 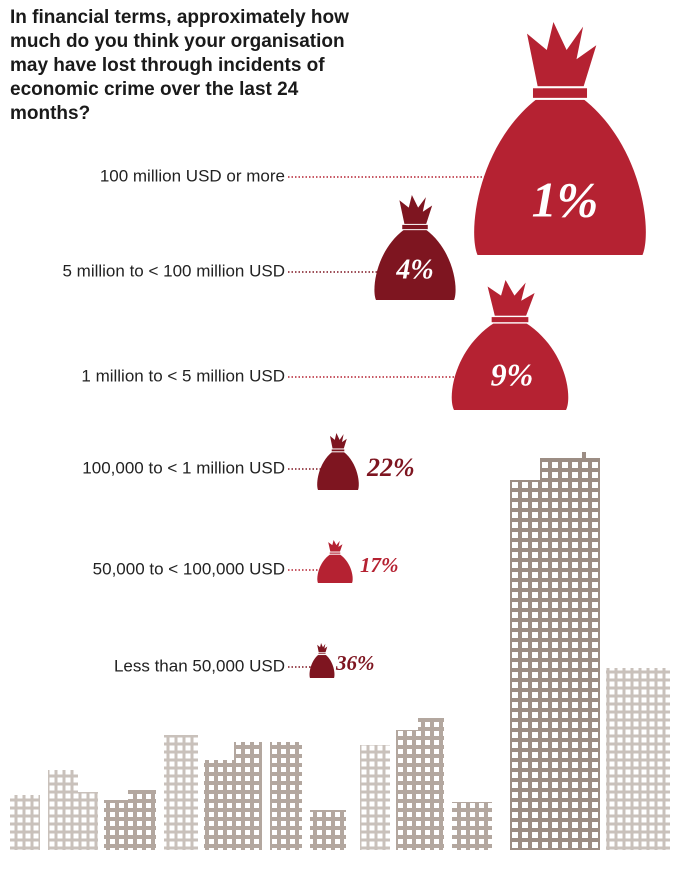 What do you see at coordinates (512, 374) in the screenshot?
I see `value-label: 9%` at bounding box center [512, 374].